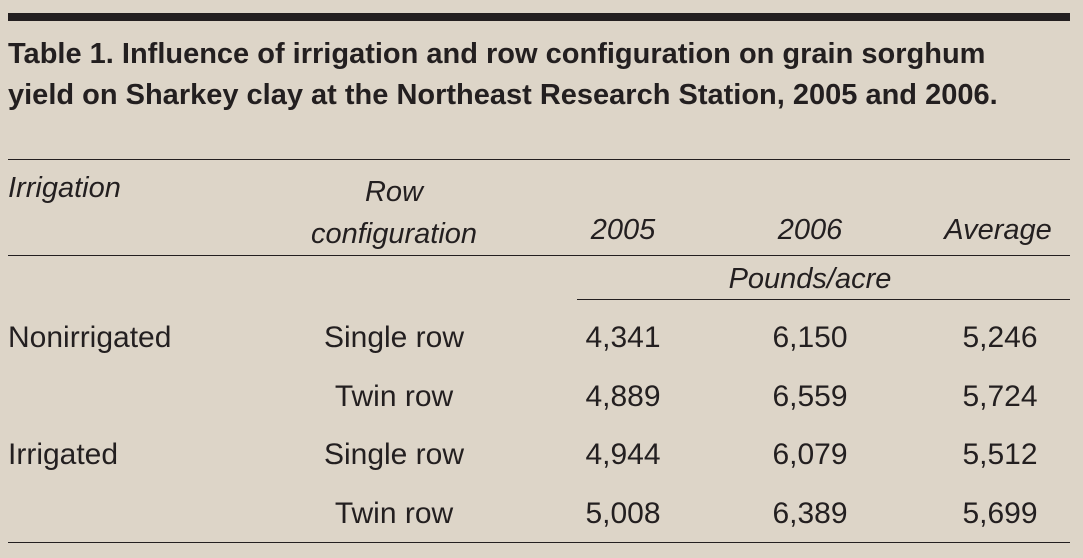 The width and height of the screenshot is (1083, 558). What do you see at coordinates (623, 396) in the screenshot?
I see `yield-cell: 4,889` at bounding box center [623, 396].